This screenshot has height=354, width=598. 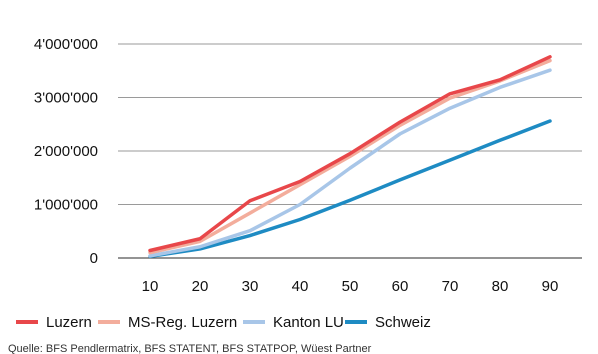 I want to click on legend-label: Luzern, so click(x=69, y=322).